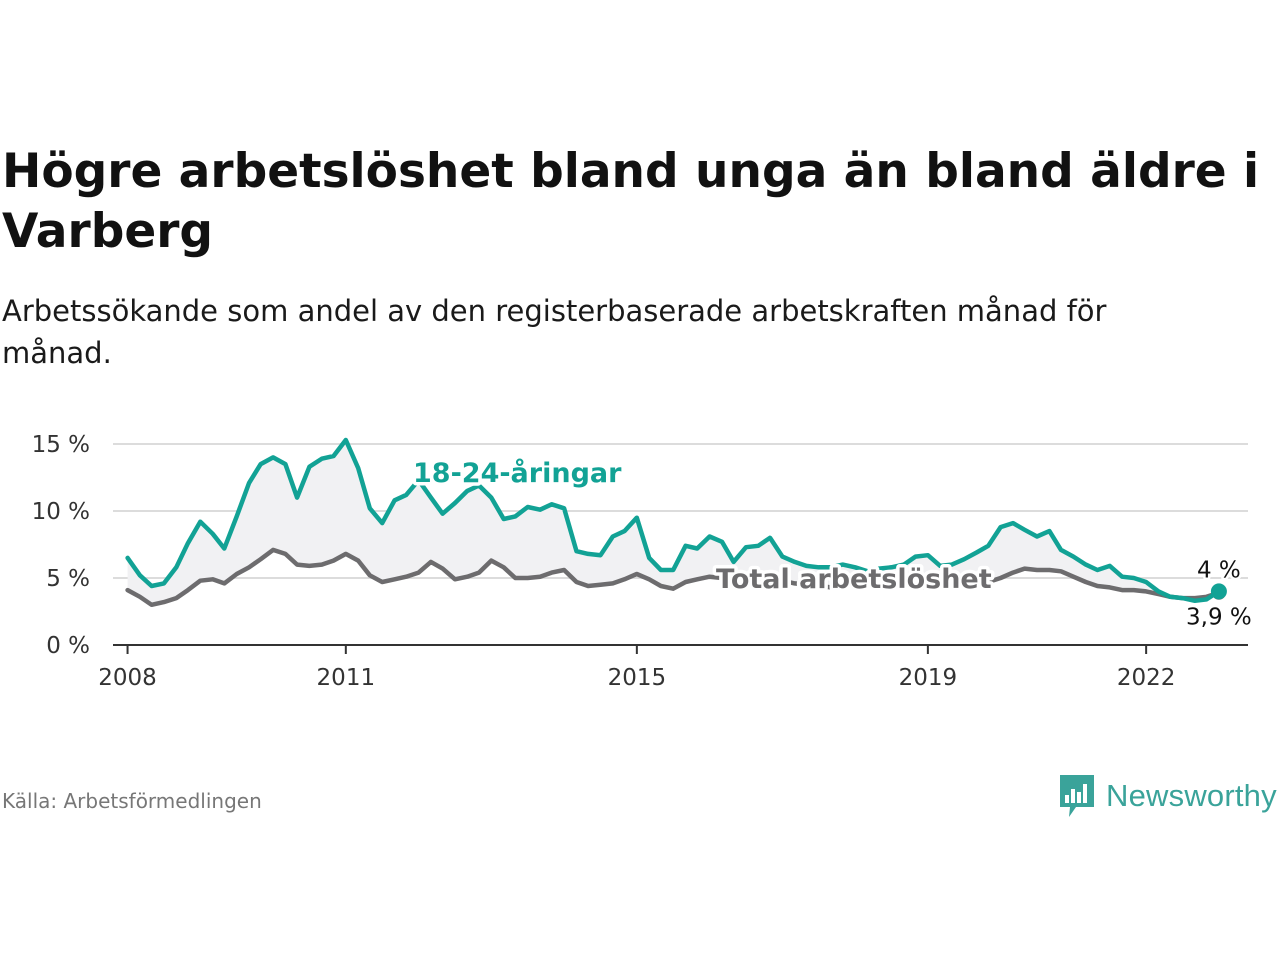  I want to click on series-line-youth, so click(673, 520).